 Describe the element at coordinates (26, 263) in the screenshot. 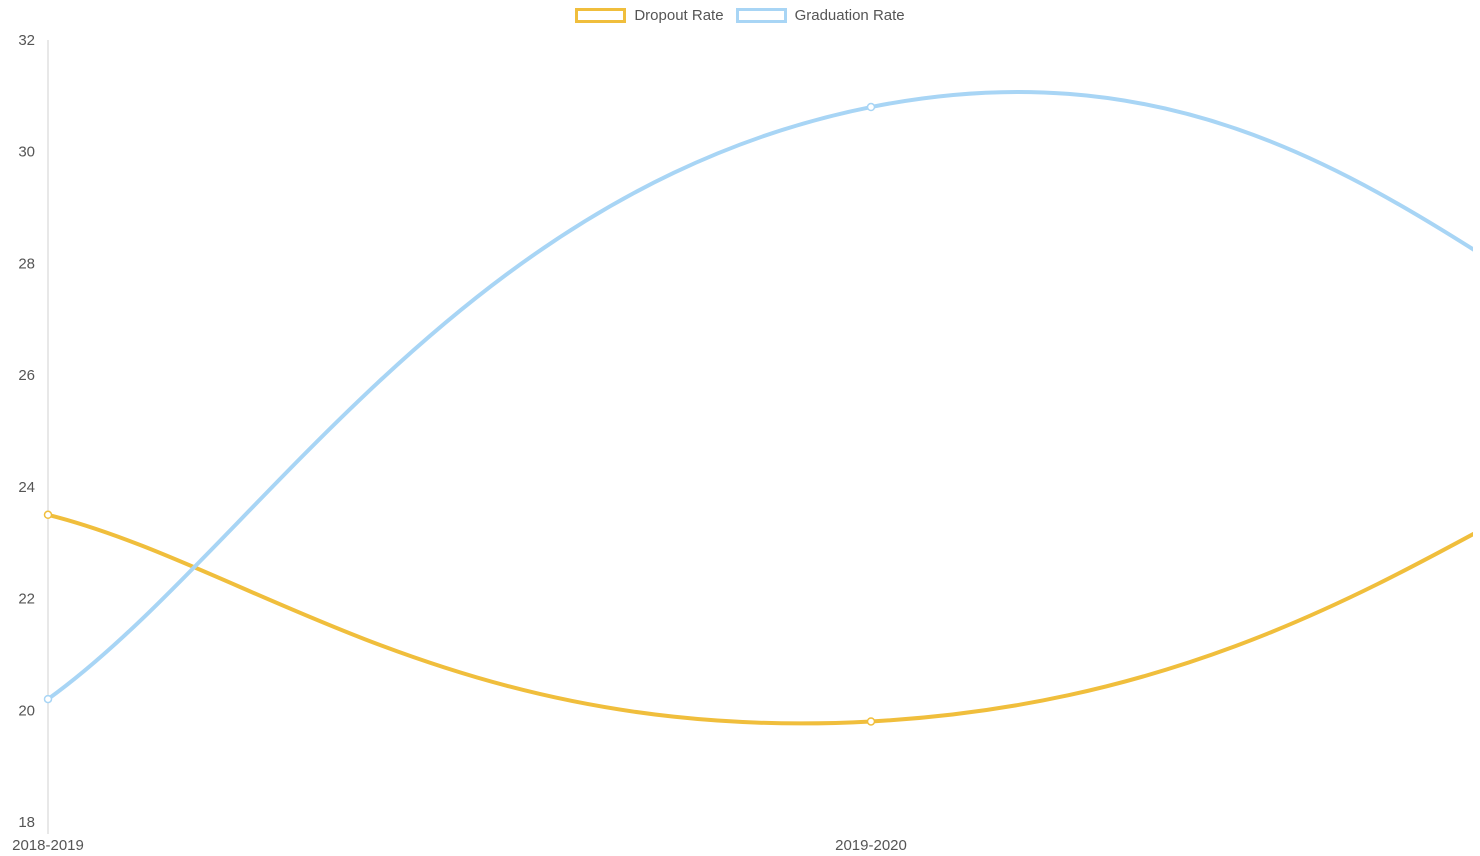

I see `y-tick-label: 28` at that location.